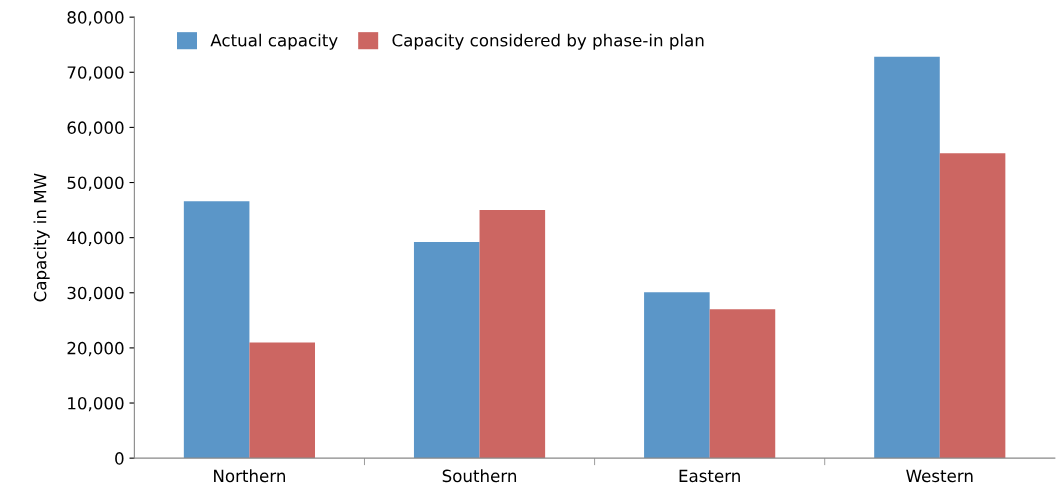  What do you see at coordinates (95, 18) in the screenshot?
I see `y-tick-label: 80,000` at bounding box center [95, 18].